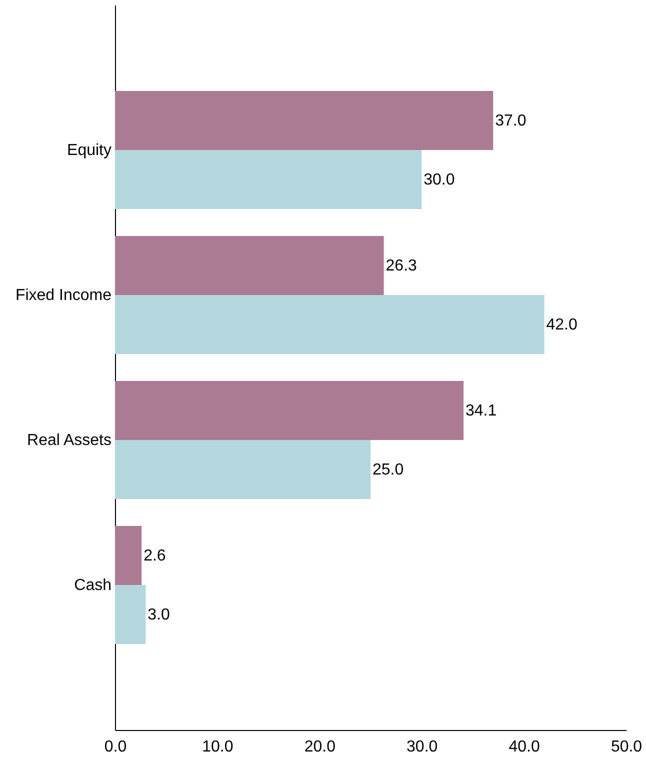 The image size is (646, 767). What do you see at coordinates (320, 747) in the screenshot?
I see `x-tick-label: 20.0` at bounding box center [320, 747].